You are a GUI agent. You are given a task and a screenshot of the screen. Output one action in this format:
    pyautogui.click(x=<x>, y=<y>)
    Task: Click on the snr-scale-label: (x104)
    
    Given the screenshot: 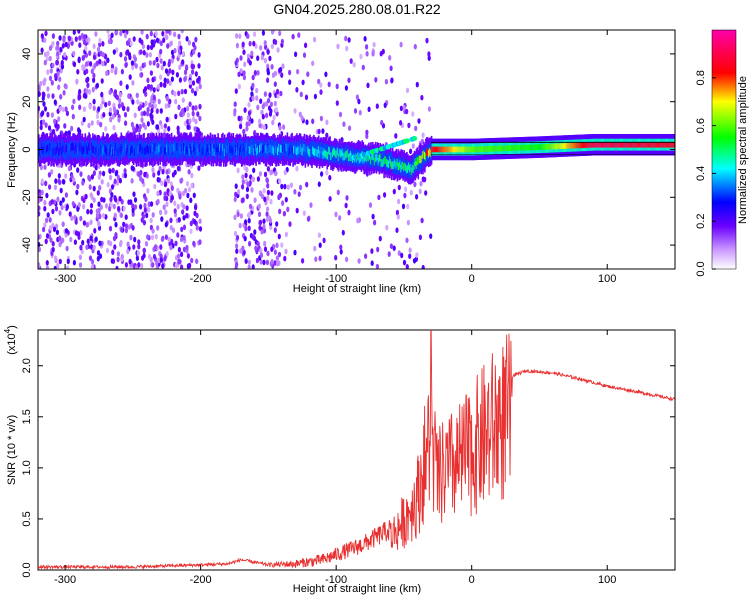 What is the action you would take?
    pyautogui.click(x=10, y=340)
    